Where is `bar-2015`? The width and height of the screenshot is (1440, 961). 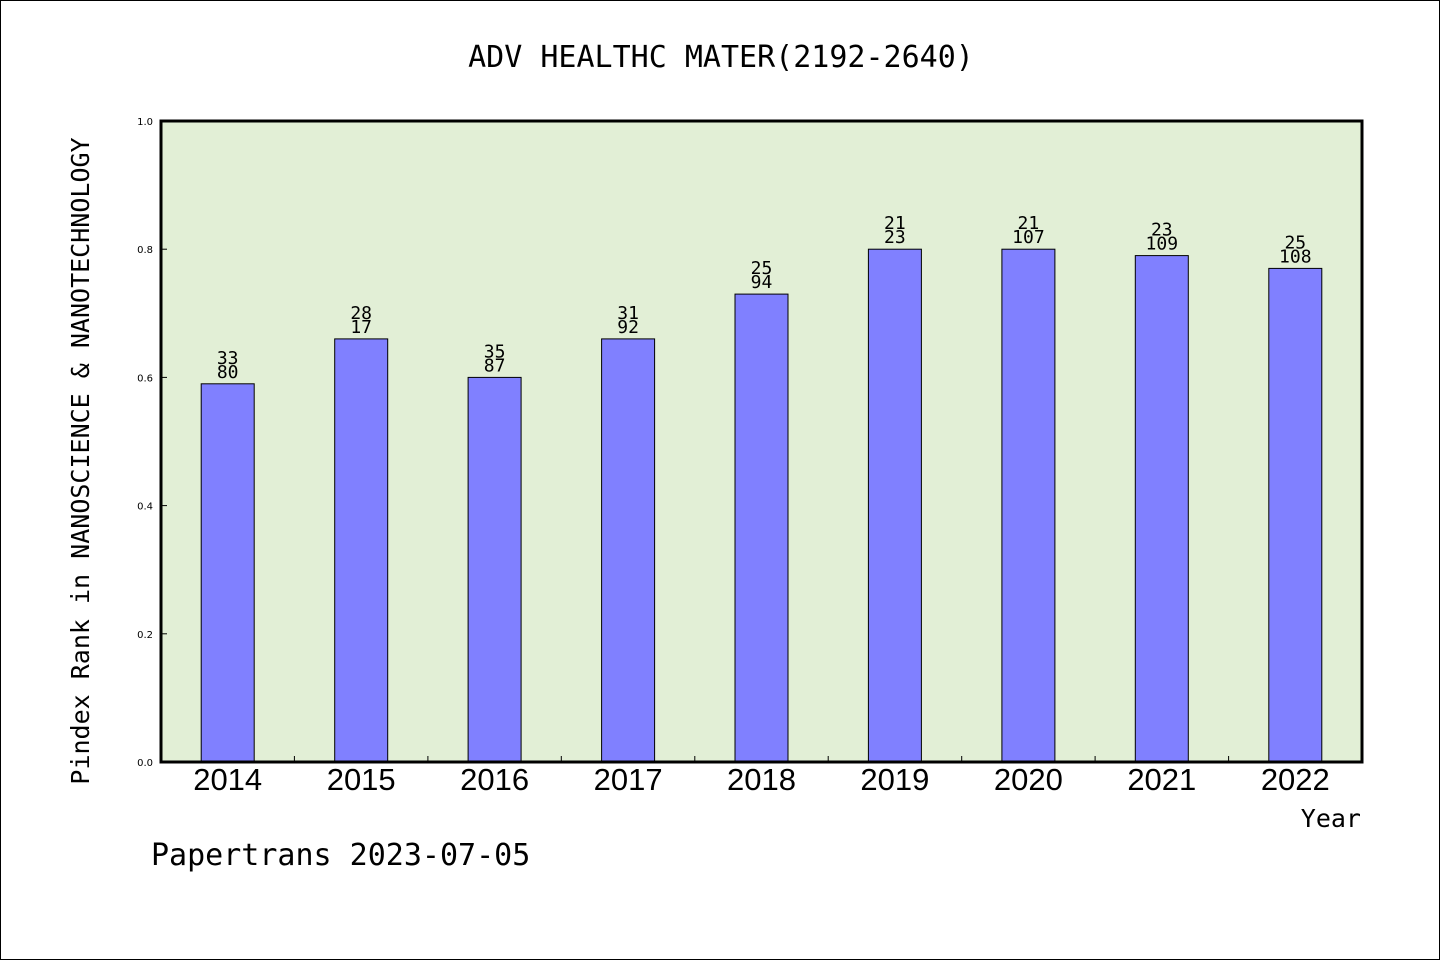 bar-2015 is located at coordinates (361, 550).